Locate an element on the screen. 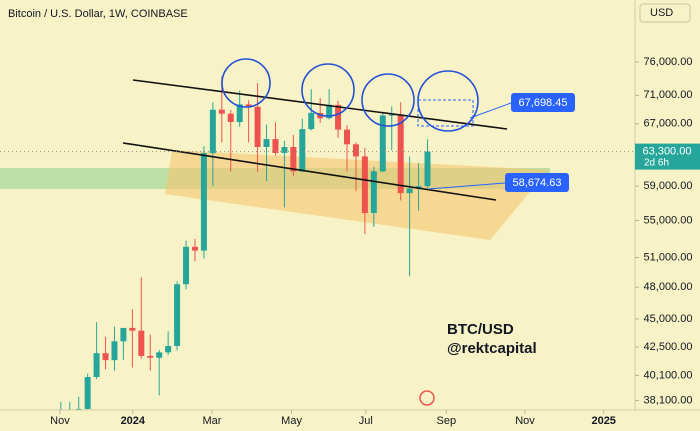 The height and width of the screenshot is (431, 700). y-tick-label: 45,000.00 is located at coordinates (668, 319).